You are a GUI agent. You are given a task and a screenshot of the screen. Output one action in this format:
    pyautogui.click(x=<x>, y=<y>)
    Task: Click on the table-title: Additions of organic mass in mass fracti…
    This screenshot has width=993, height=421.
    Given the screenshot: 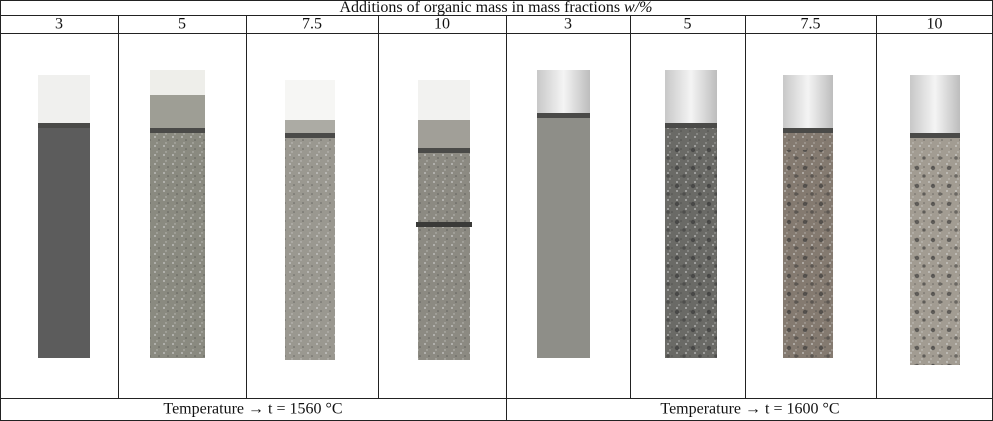 What is the action you would take?
    pyautogui.click(x=495, y=8)
    